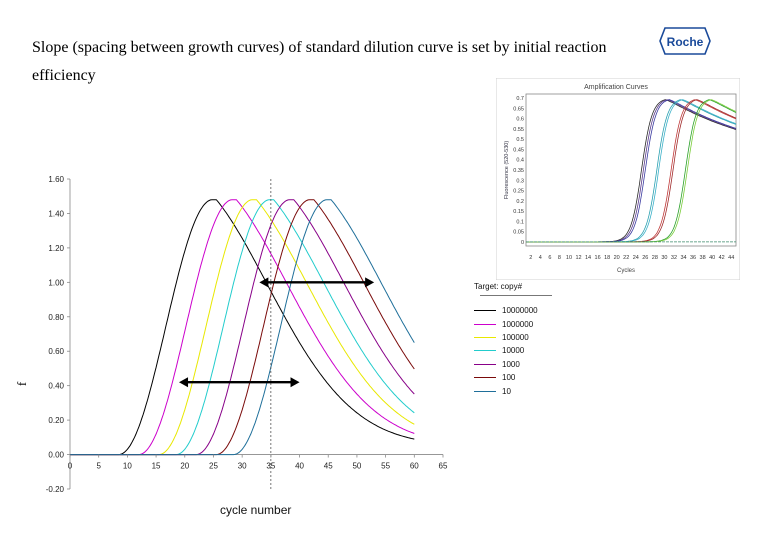 The image size is (780, 540). Describe the element at coordinates (540, 258) in the screenshot. I see `inset-x-tick: 4` at that location.